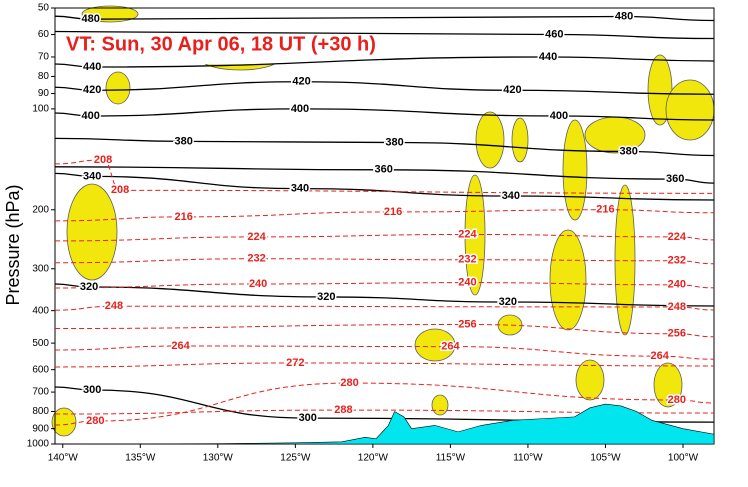  Describe the element at coordinates (295, 458) in the screenshot. I see `x-tick-label: 125°W` at that location.